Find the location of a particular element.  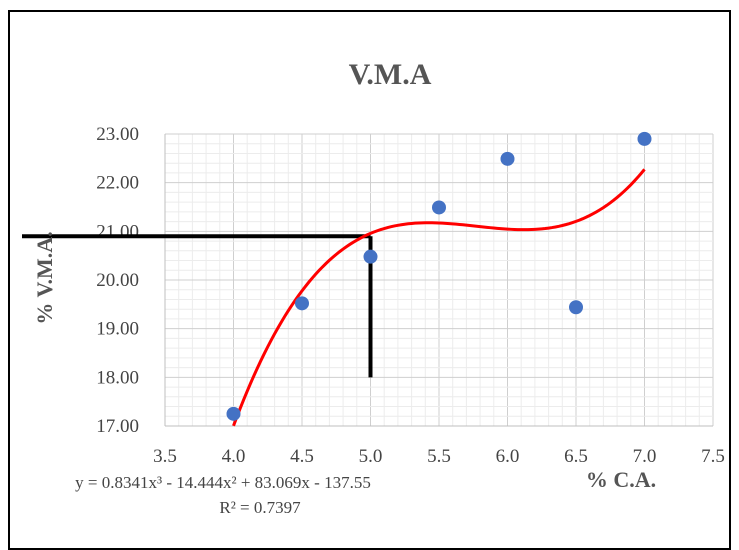

y-tick-label: 21.00 is located at coordinates (117, 231).